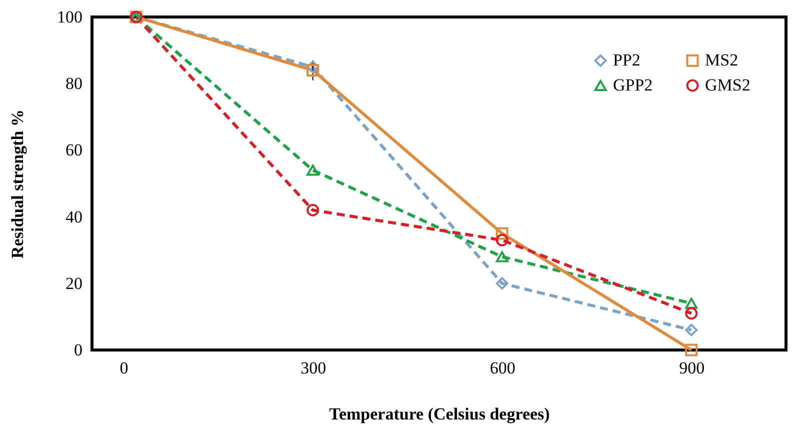  I want to click on x-tick-label: 900, so click(692, 368).